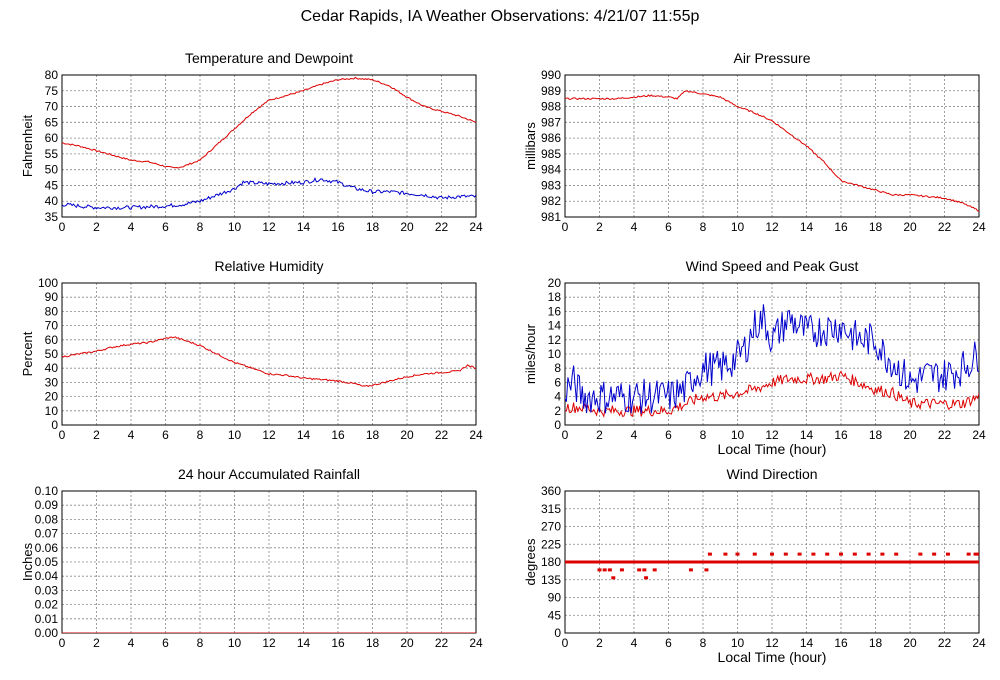 The height and width of the screenshot is (680, 1000). What do you see at coordinates (771, 474) in the screenshot?
I see `chart-title: Wind Direction` at bounding box center [771, 474].